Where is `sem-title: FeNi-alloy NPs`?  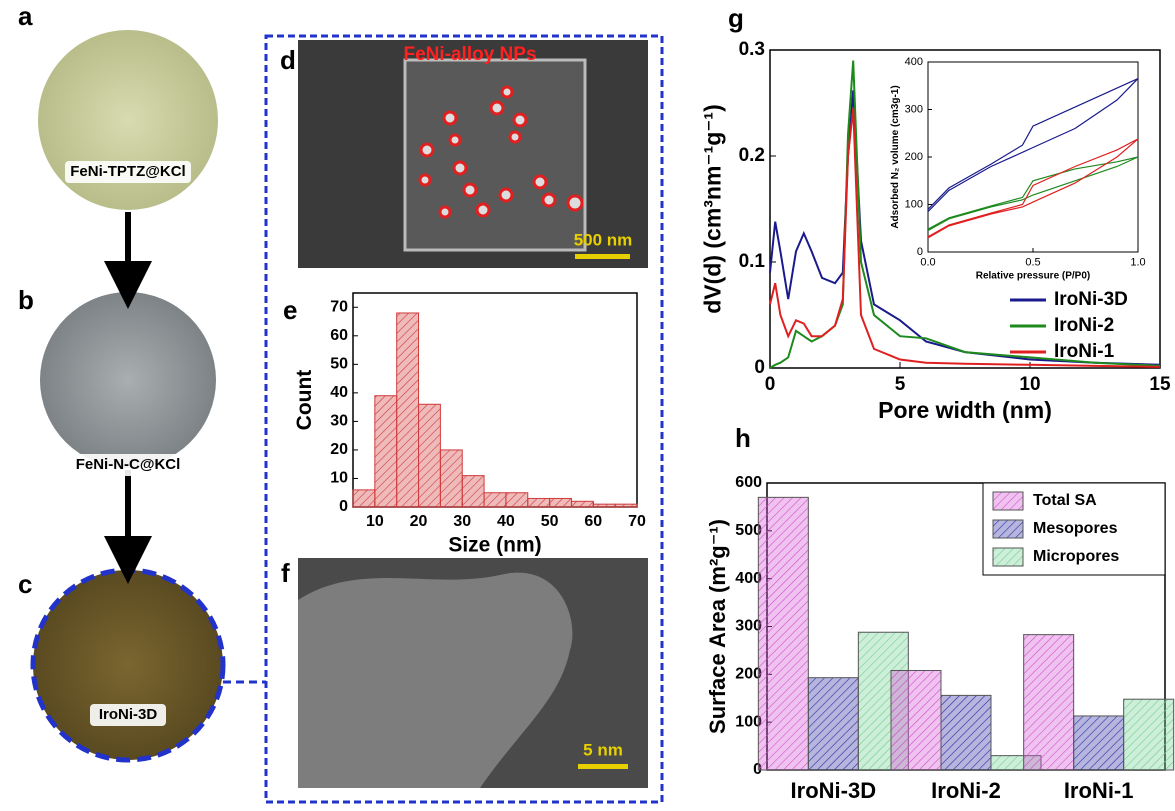
sem-title: FeNi-alloy NPs is located at coordinates (469, 54).